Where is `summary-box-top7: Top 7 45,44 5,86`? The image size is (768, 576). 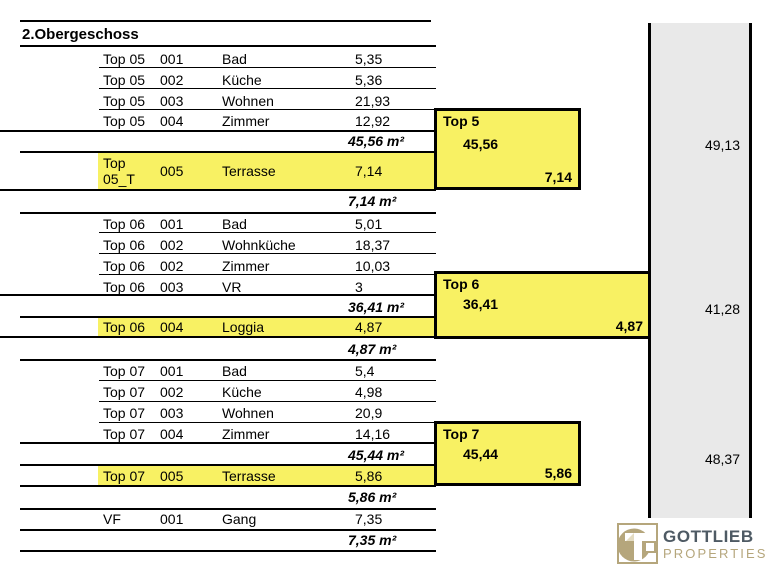
summary-box-top7: Top 7 45,44 5,86 is located at coordinates (507, 453).